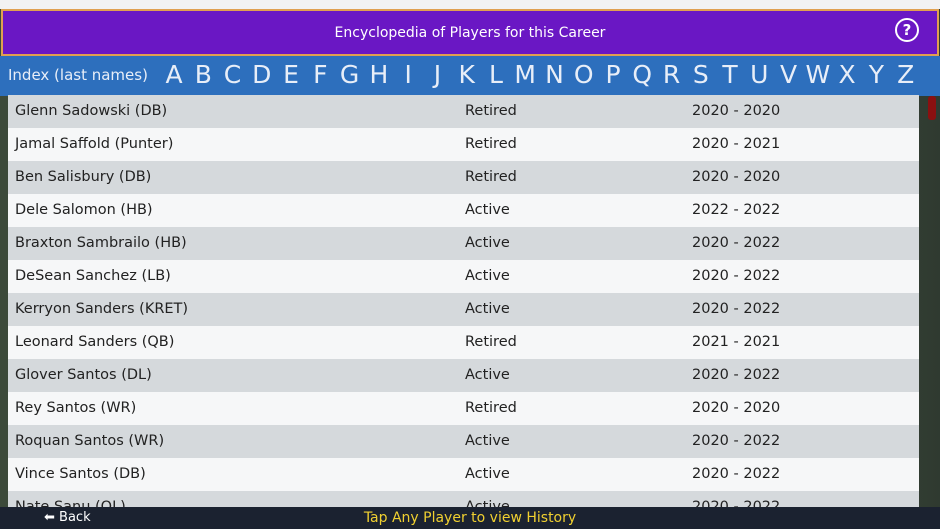 The width and height of the screenshot is (940, 529). What do you see at coordinates (736, 342) in the screenshot?
I see `player-years: 2021 - 2021` at bounding box center [736, 342].